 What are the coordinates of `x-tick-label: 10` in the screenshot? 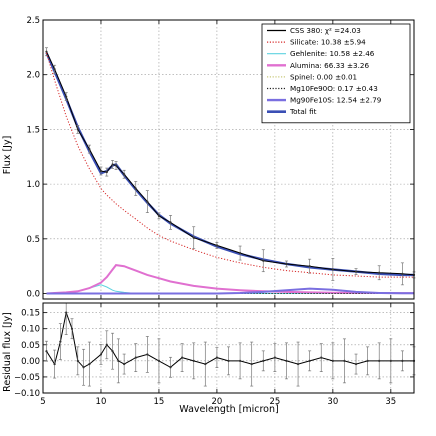 It's located at (101, 402).